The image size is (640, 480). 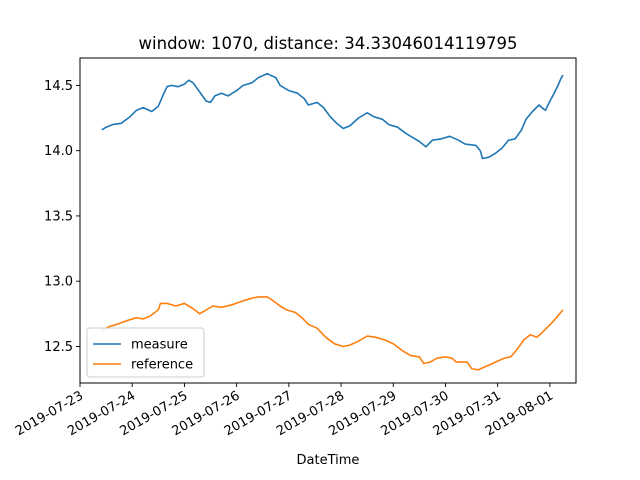 What do you see at coordinates (332, 333) in the screenshot?
I see `series-line-reference` at bounding box center [332, 333].